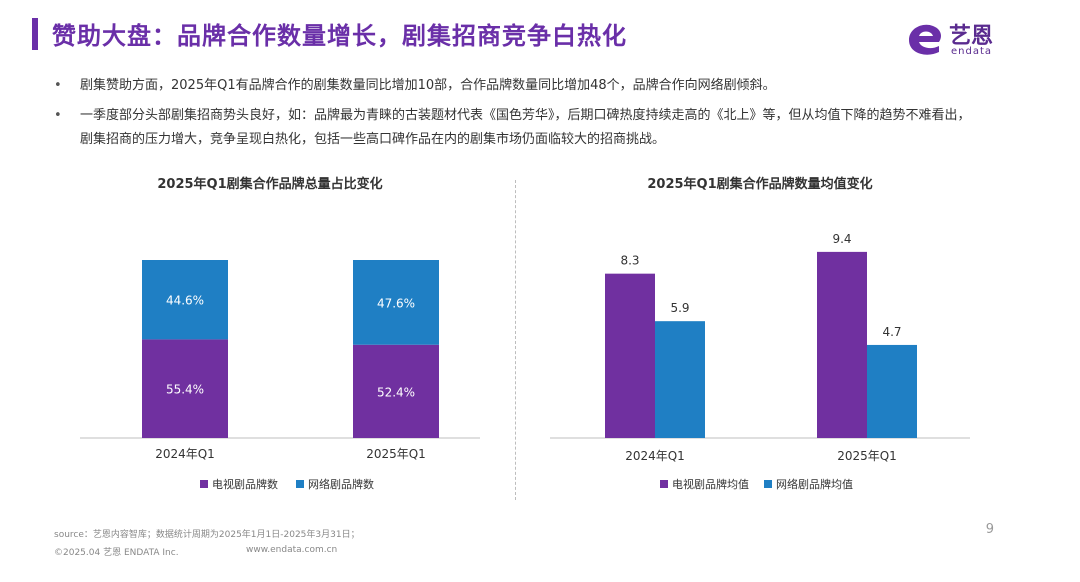 The image size is (1080, 582). I want to click on logo-subtext: endata, so click(972, 51).